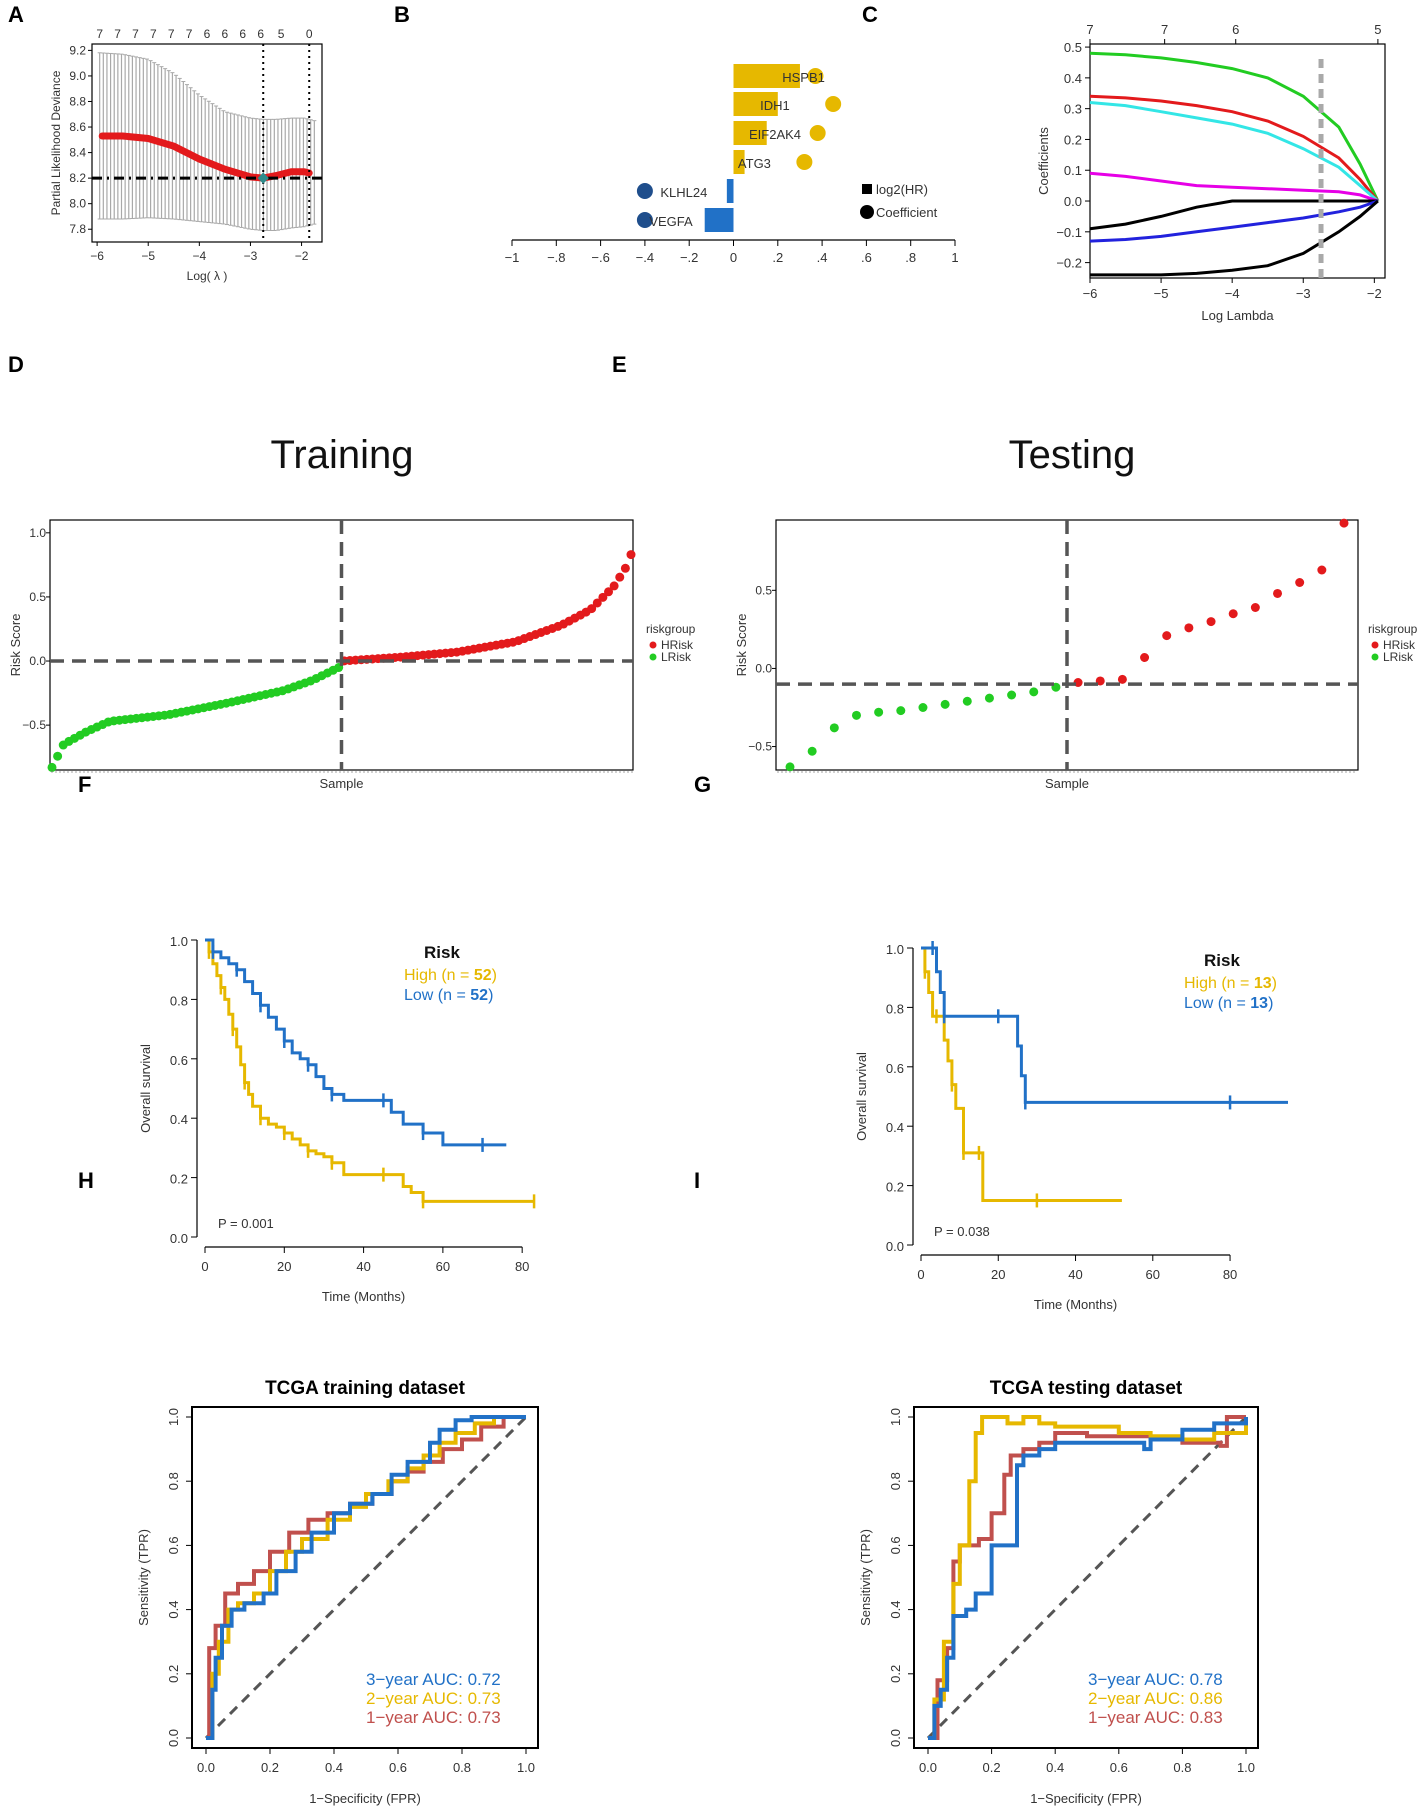  What do you see at coordinates (702, 784) in the screenshot?
I see `panel-label-G: G` at bounding box center [702, 784].